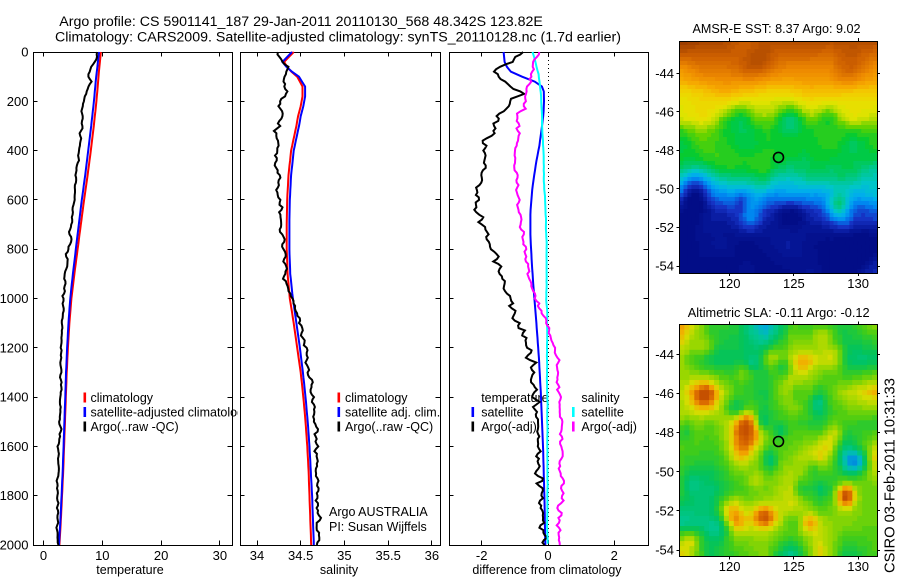 The width and height of the screenshot is (900, 585). I want to click on svg-text: PI: Susan Wijffels, so click(378, 527).